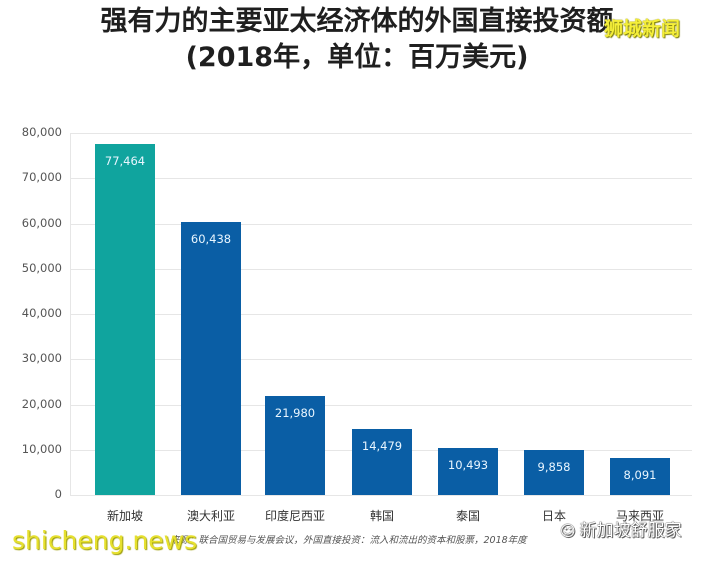 The image size is (714, 561). What do you see at coordinates (41, 313) in the screenshot?
I see `y-tick-label: 40,000` at bounding box center [41, 313].